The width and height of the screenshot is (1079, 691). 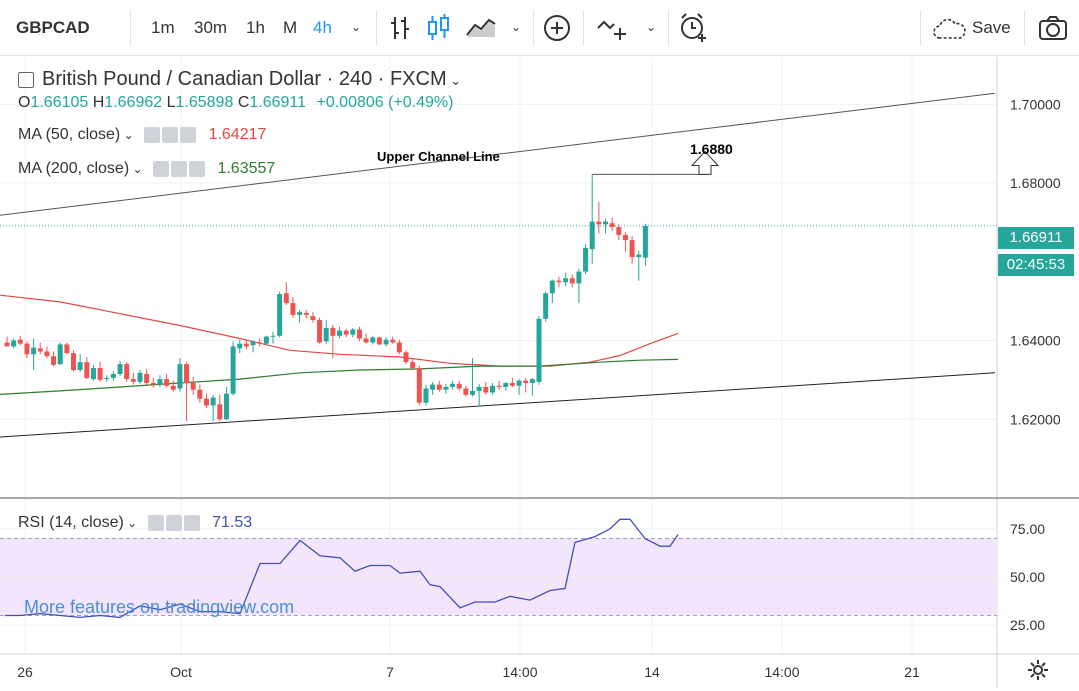 I want to click on symbol-search-button: GBPCAD, so click(x=53, y=27).